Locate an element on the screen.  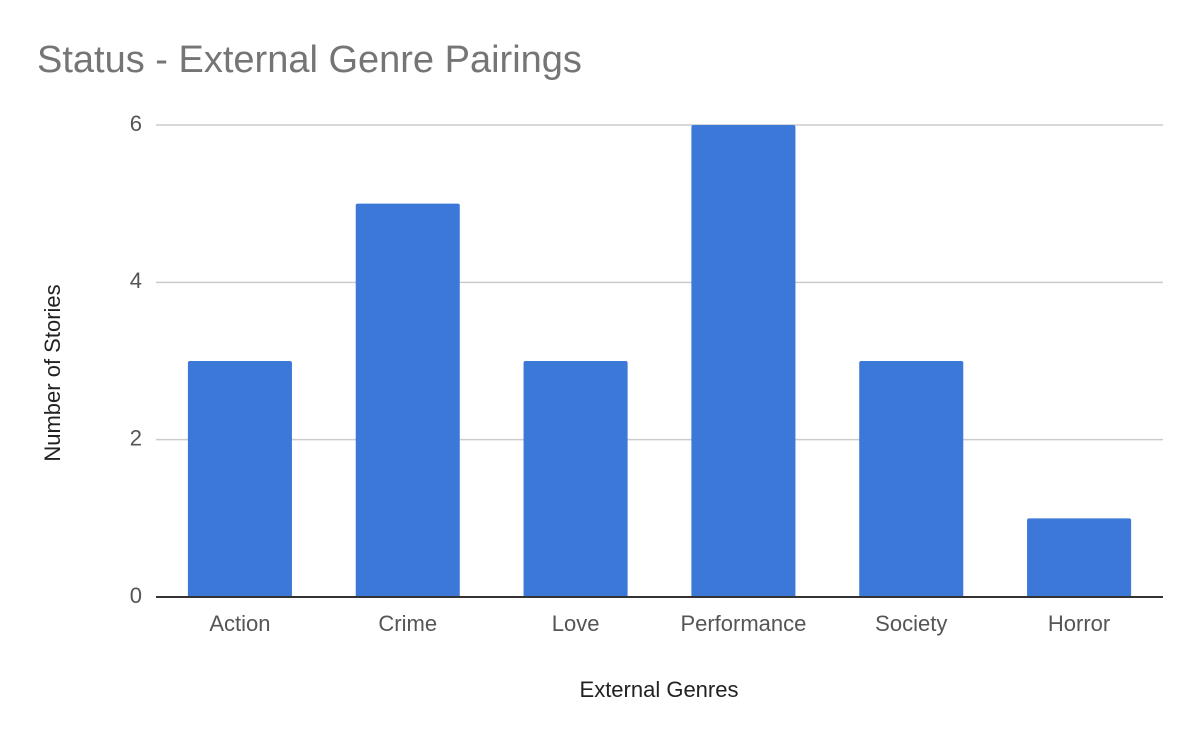
x-tick-label: Crime is located at coordinates (407, 623).